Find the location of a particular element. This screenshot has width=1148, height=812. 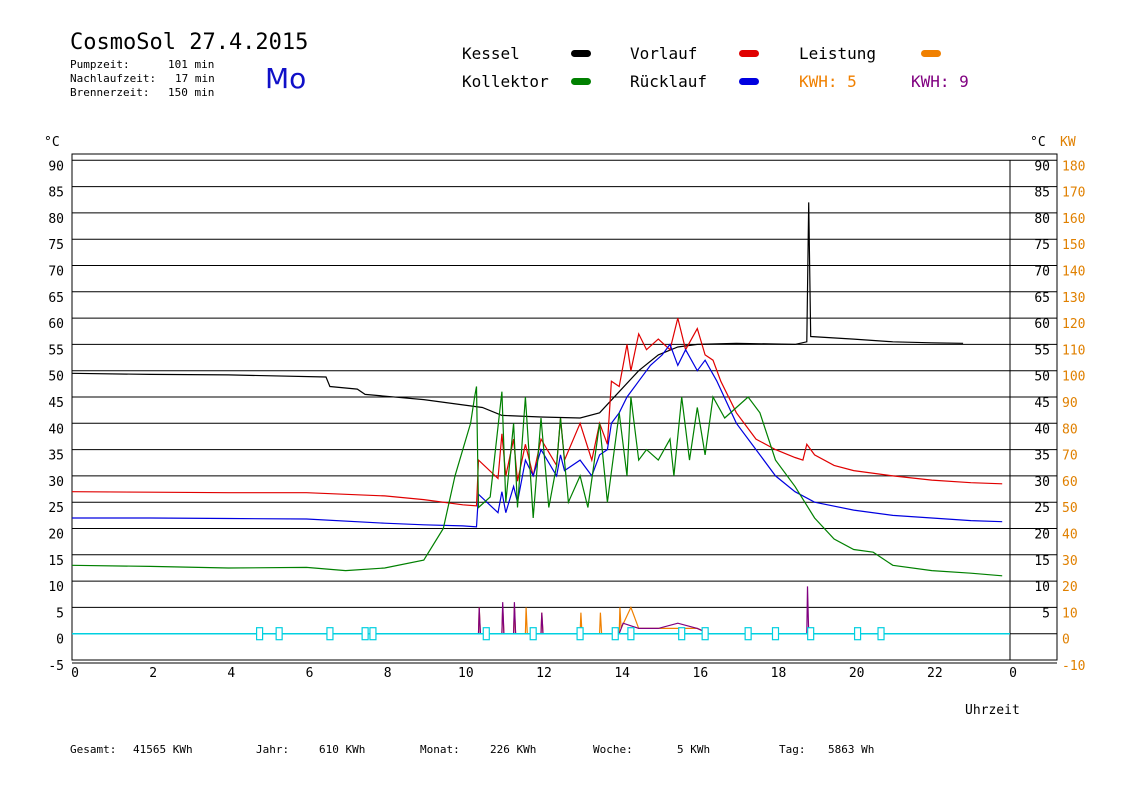

y-tick-label-right-temp: 15 is located at coordinates (1042, 561).